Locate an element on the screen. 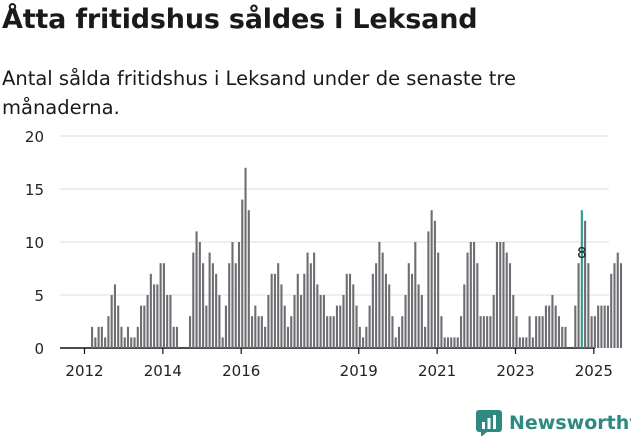  x-tick-label: 2014 is located at coordinates (163, 371).